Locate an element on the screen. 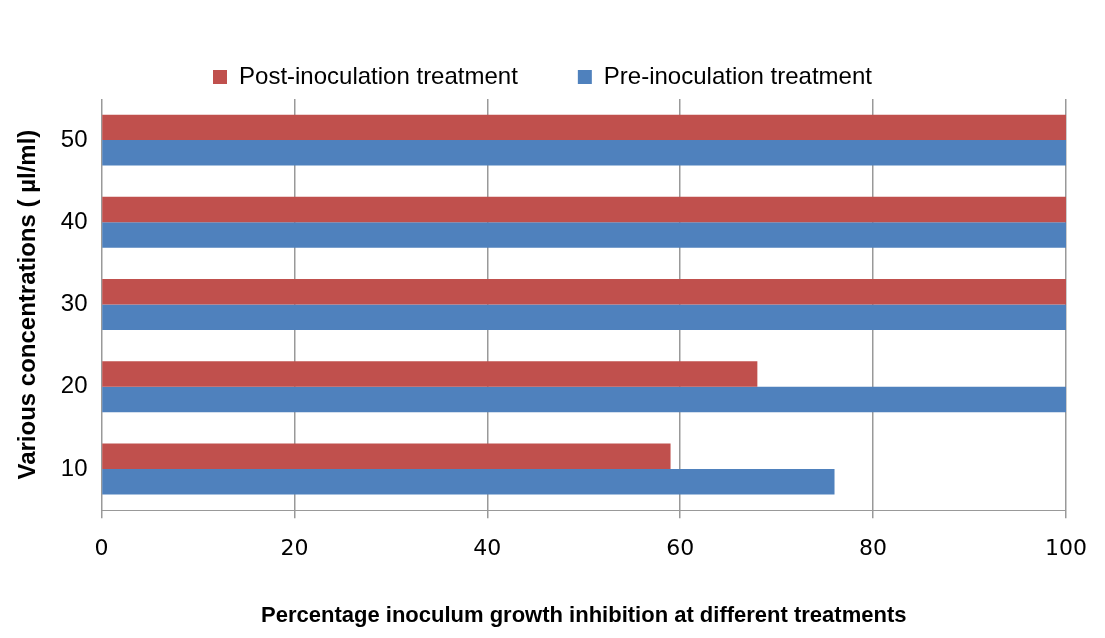 The height and width of the screenshot is (638, 1105). y-tick-label: 50 is located at coordinates (74, 138).